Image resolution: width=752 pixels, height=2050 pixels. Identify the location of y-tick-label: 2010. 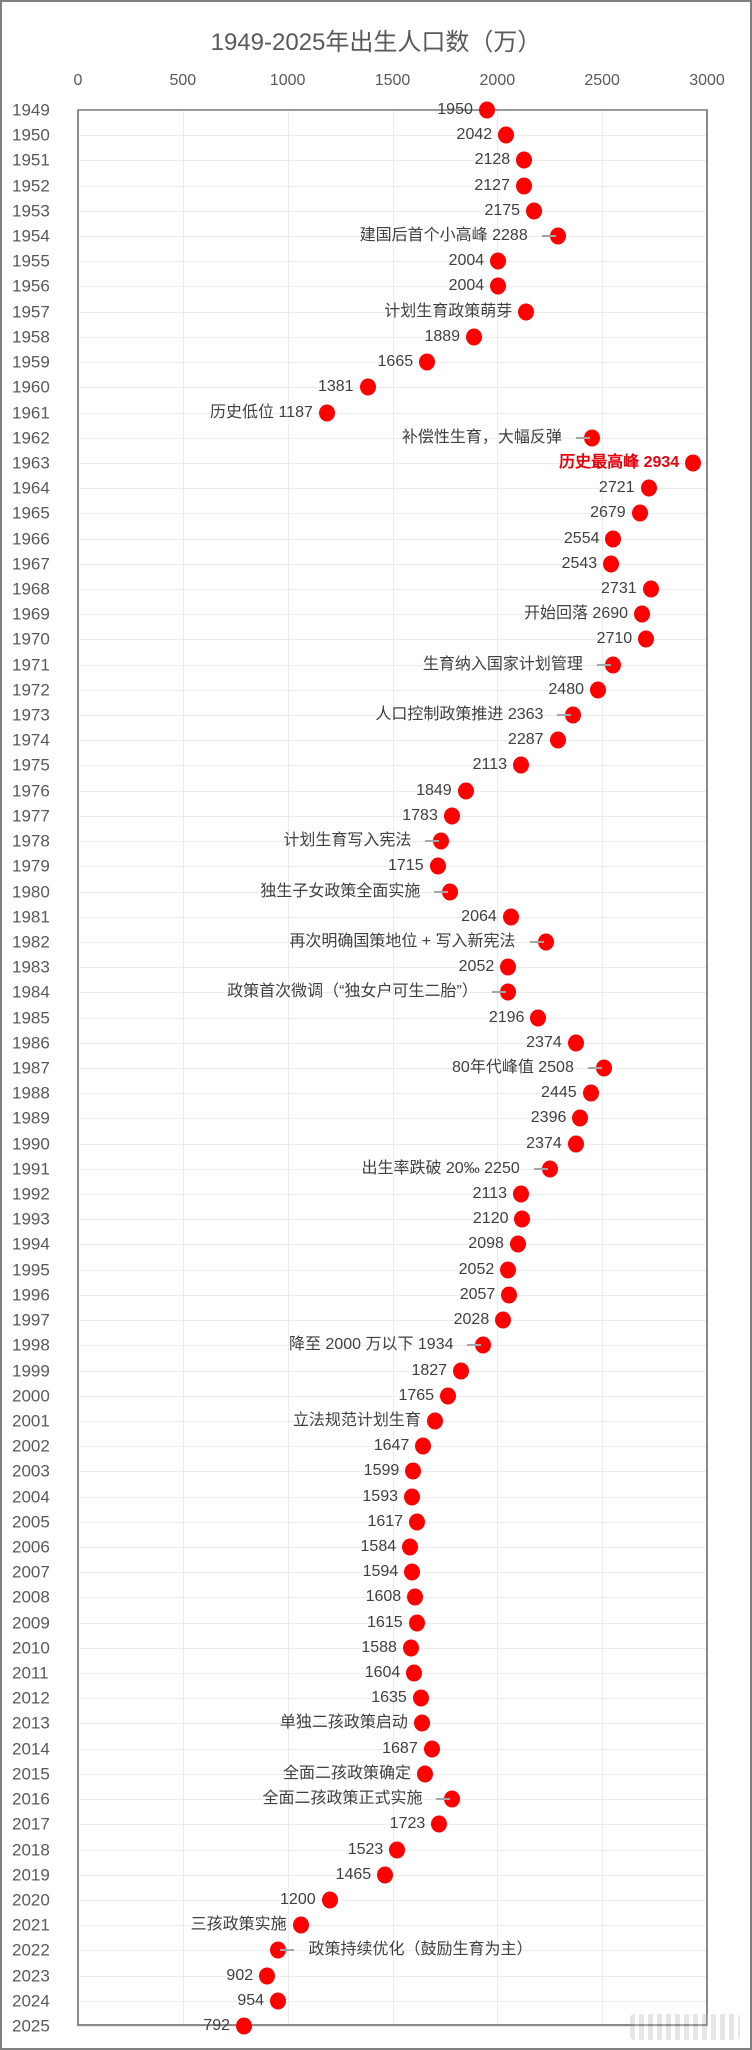
(31, 1648).